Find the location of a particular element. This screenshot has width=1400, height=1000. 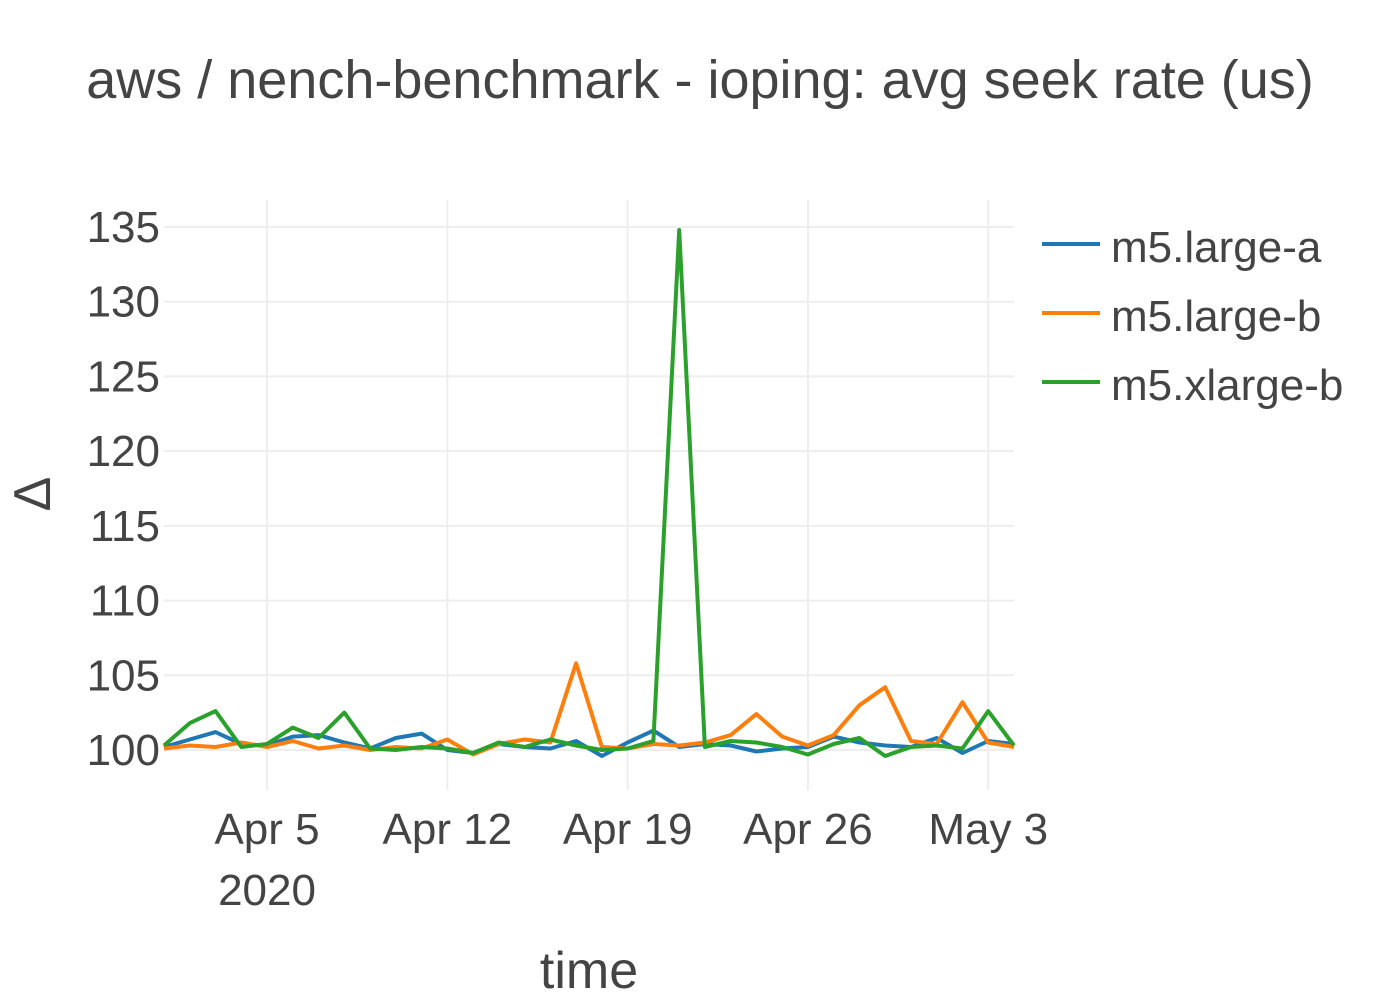

y-tick-label: 125 is located at coordinates (123, 376).